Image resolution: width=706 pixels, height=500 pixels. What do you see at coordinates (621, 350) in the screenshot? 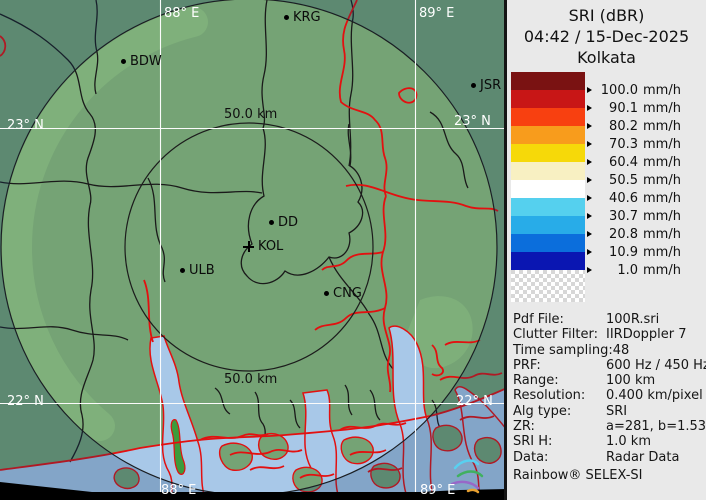
I see `meta-value: 48` at bounding box center [621, 350].